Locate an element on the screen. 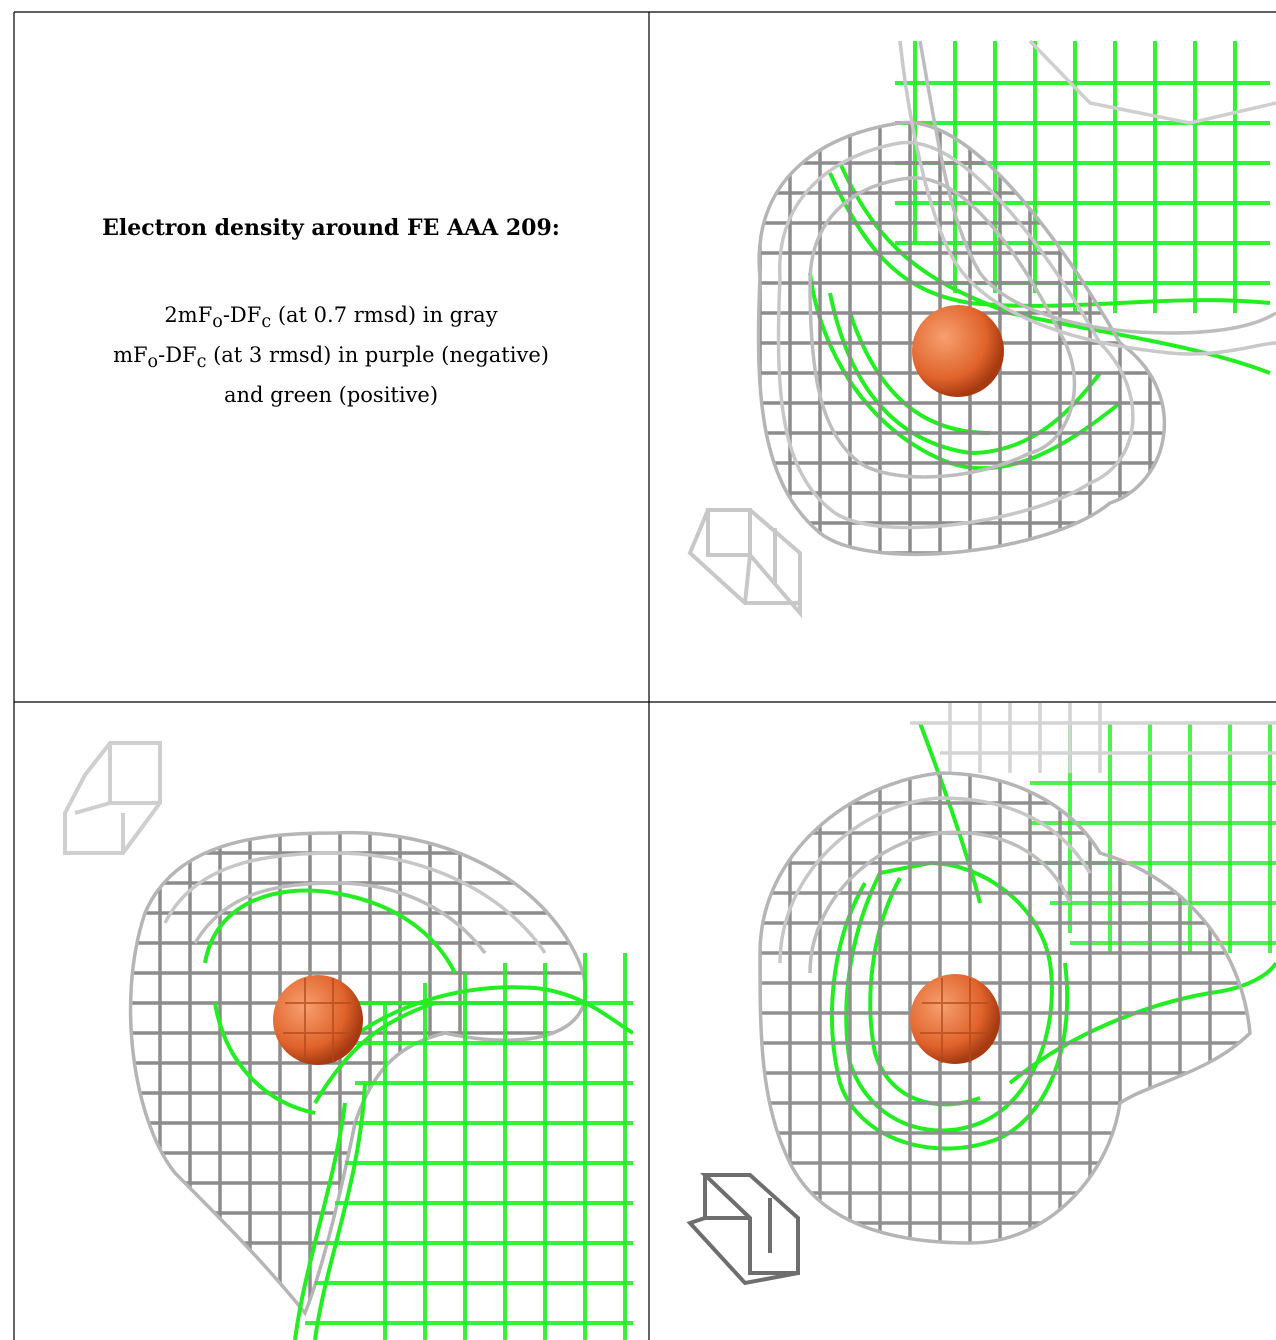 The width and height of the screenshot is (1276, 1340). fofc-positive-mesh is located at coordinates (418, 1114).